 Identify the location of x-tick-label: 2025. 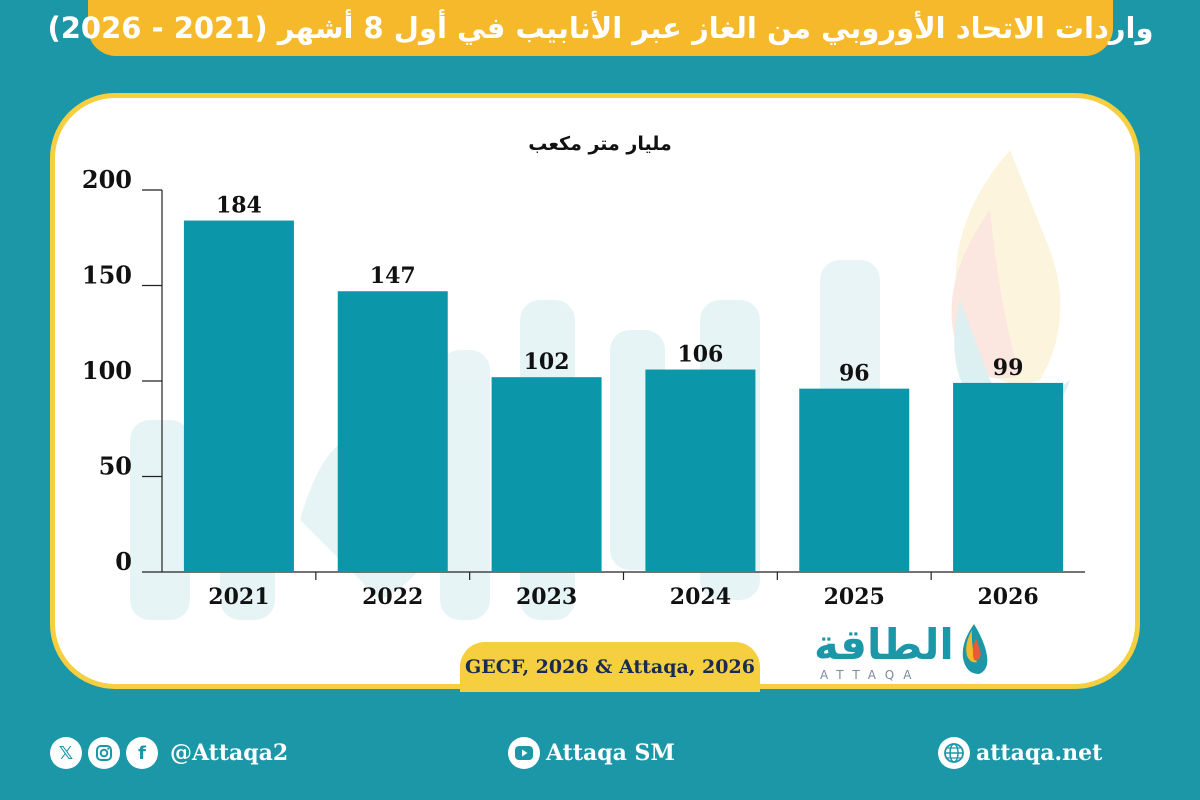
(854, 597).